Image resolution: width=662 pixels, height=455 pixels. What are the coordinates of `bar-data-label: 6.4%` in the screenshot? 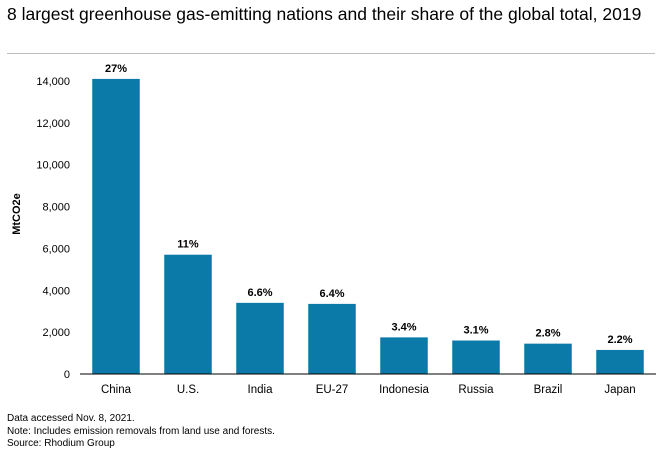 It's located at (331, 294).